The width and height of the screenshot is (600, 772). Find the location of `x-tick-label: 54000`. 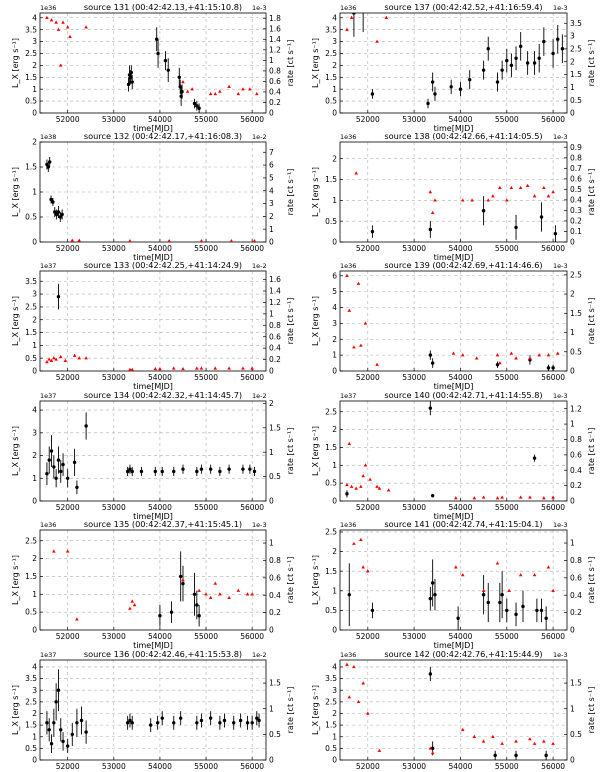

x-tick-label: 54000 is located at coordinates (160, 248).